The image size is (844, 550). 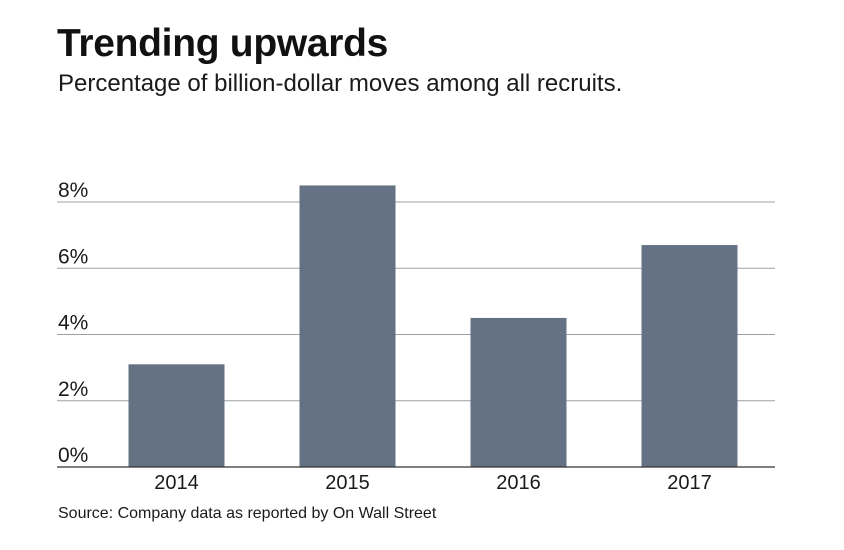 I want to click on x-tick-label-2015: 2015, so click(x=347, y=483).